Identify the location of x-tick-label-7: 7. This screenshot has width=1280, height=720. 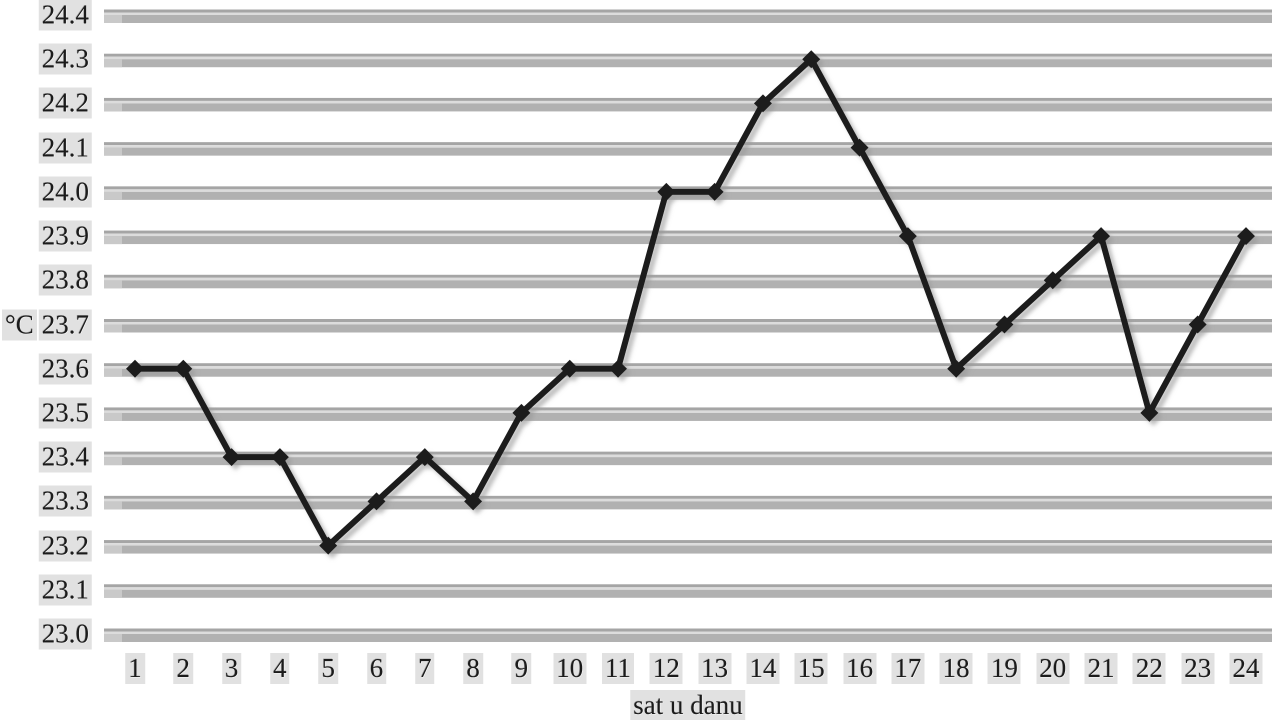
(425, 668).